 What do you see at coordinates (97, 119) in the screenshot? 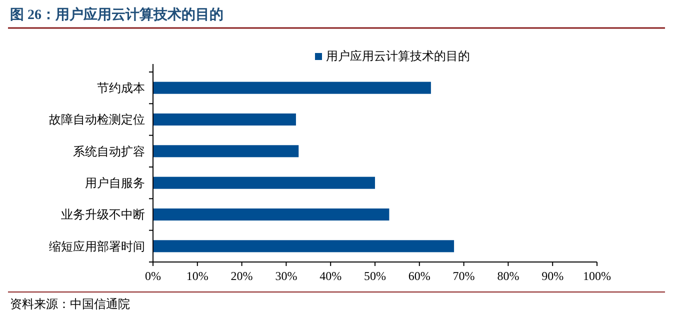
I see `y-tick-label: 故障自动检测定位` at bounding box center [97, 119].